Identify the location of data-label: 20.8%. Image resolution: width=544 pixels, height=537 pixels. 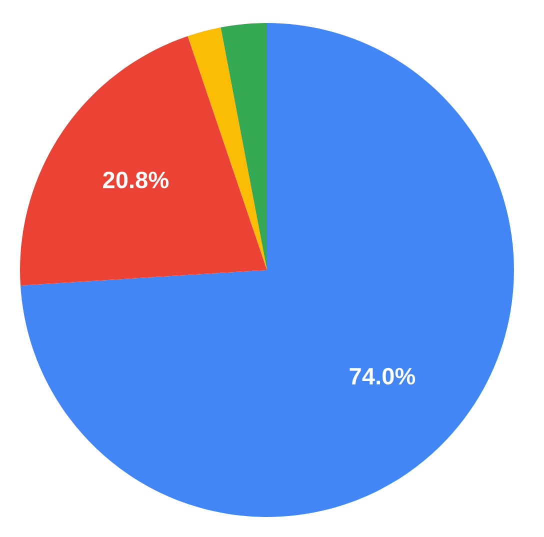
(136, 180).